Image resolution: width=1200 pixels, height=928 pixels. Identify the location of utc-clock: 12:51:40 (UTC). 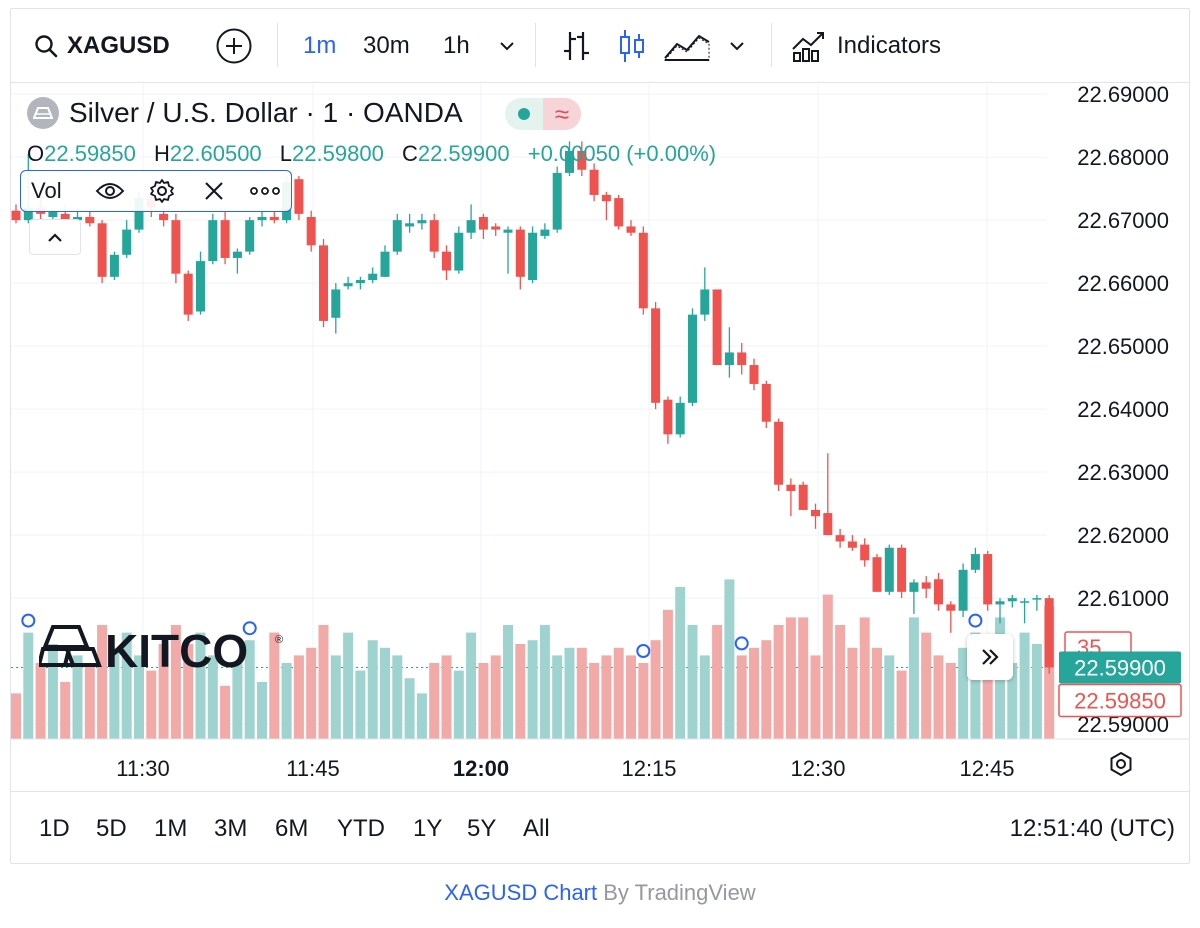
(1092, 828).